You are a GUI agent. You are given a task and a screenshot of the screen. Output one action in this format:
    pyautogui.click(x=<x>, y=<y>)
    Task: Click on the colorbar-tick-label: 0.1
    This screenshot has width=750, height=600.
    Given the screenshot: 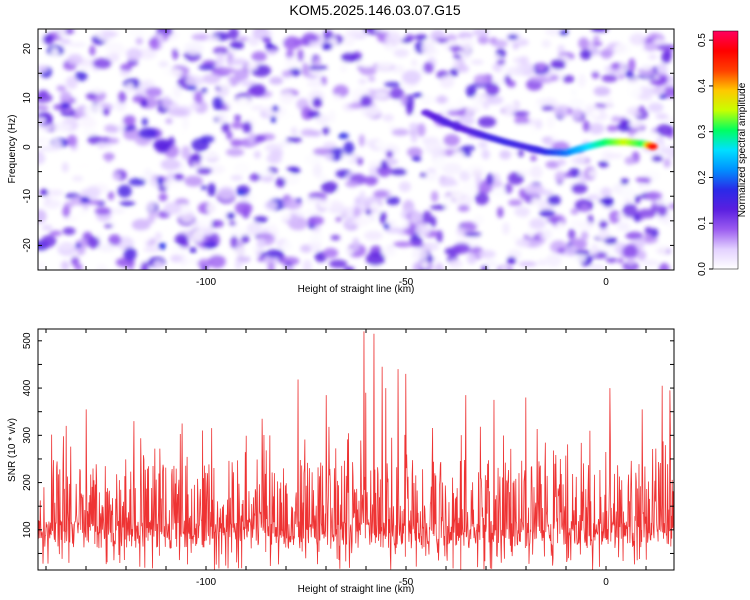 What is the action you would take?
    pyautogui.click(x=702, y=223)
    